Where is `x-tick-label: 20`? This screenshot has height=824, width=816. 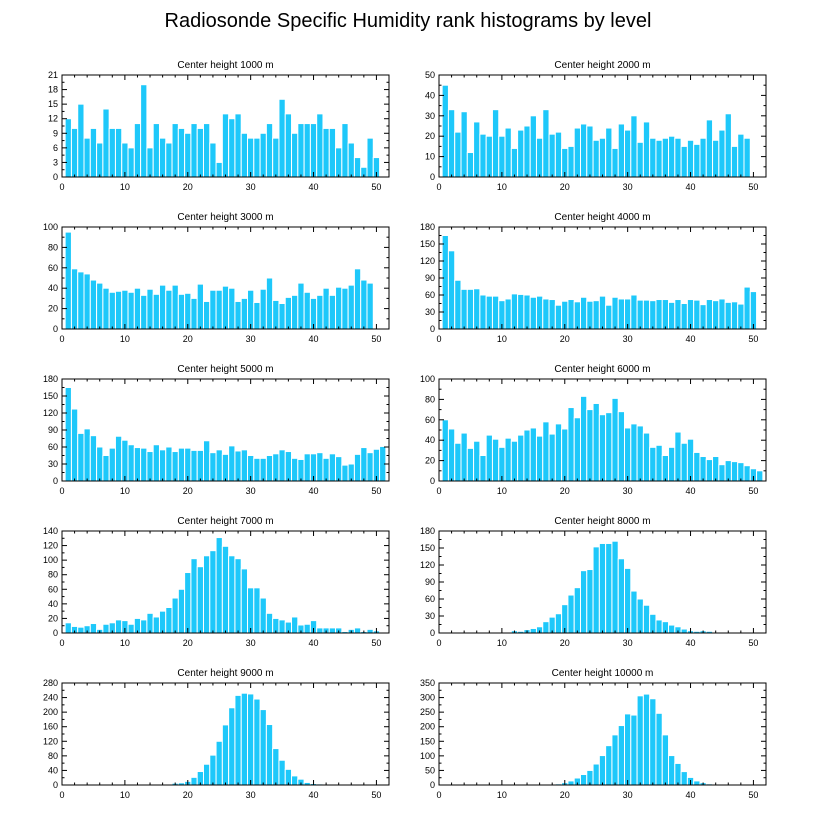 x-tick-label: 20 is located at coordinates (188, 795).